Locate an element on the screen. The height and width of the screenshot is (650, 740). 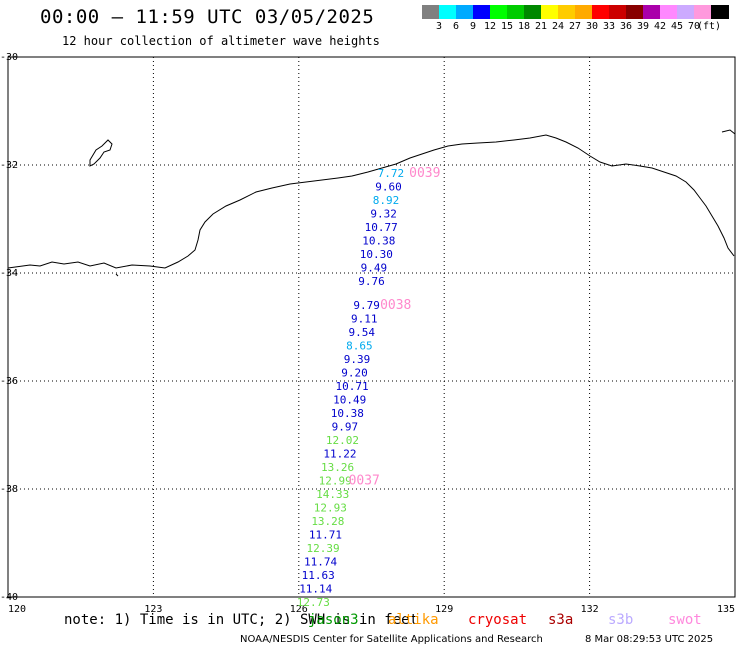
legend-label: 39 is located at coordinates (643, 26).